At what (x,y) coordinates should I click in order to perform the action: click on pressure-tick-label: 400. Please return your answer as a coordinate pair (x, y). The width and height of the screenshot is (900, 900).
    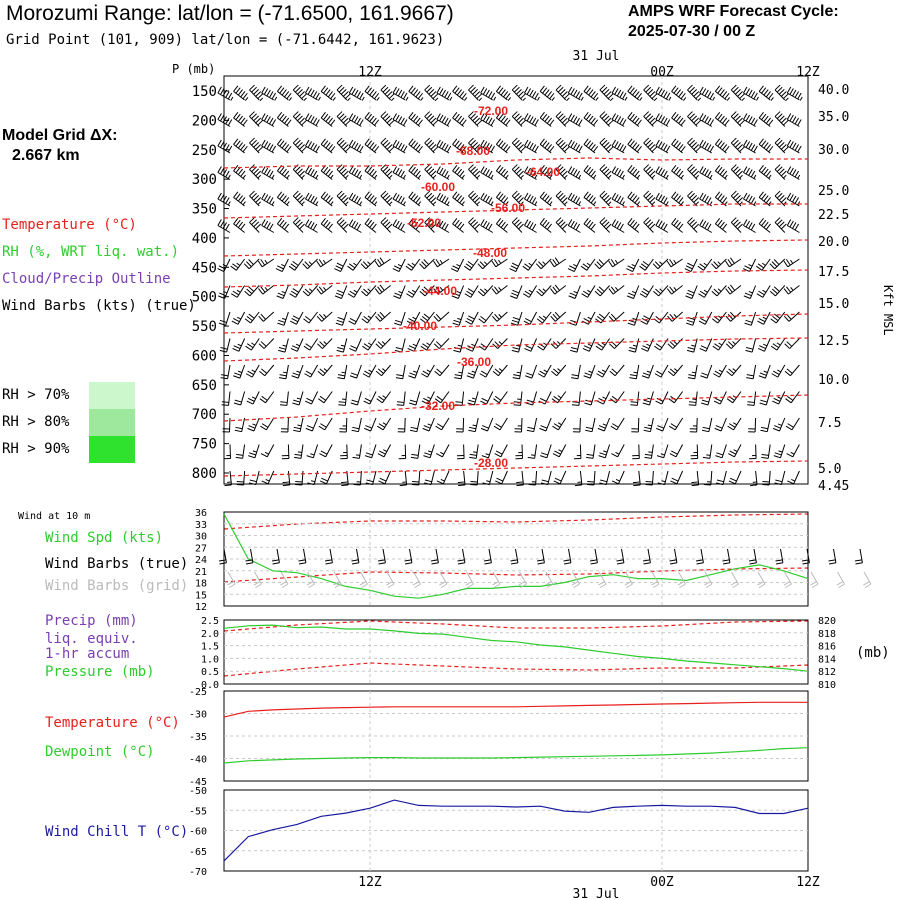
    Looking at the image, I should click on (204, 239).